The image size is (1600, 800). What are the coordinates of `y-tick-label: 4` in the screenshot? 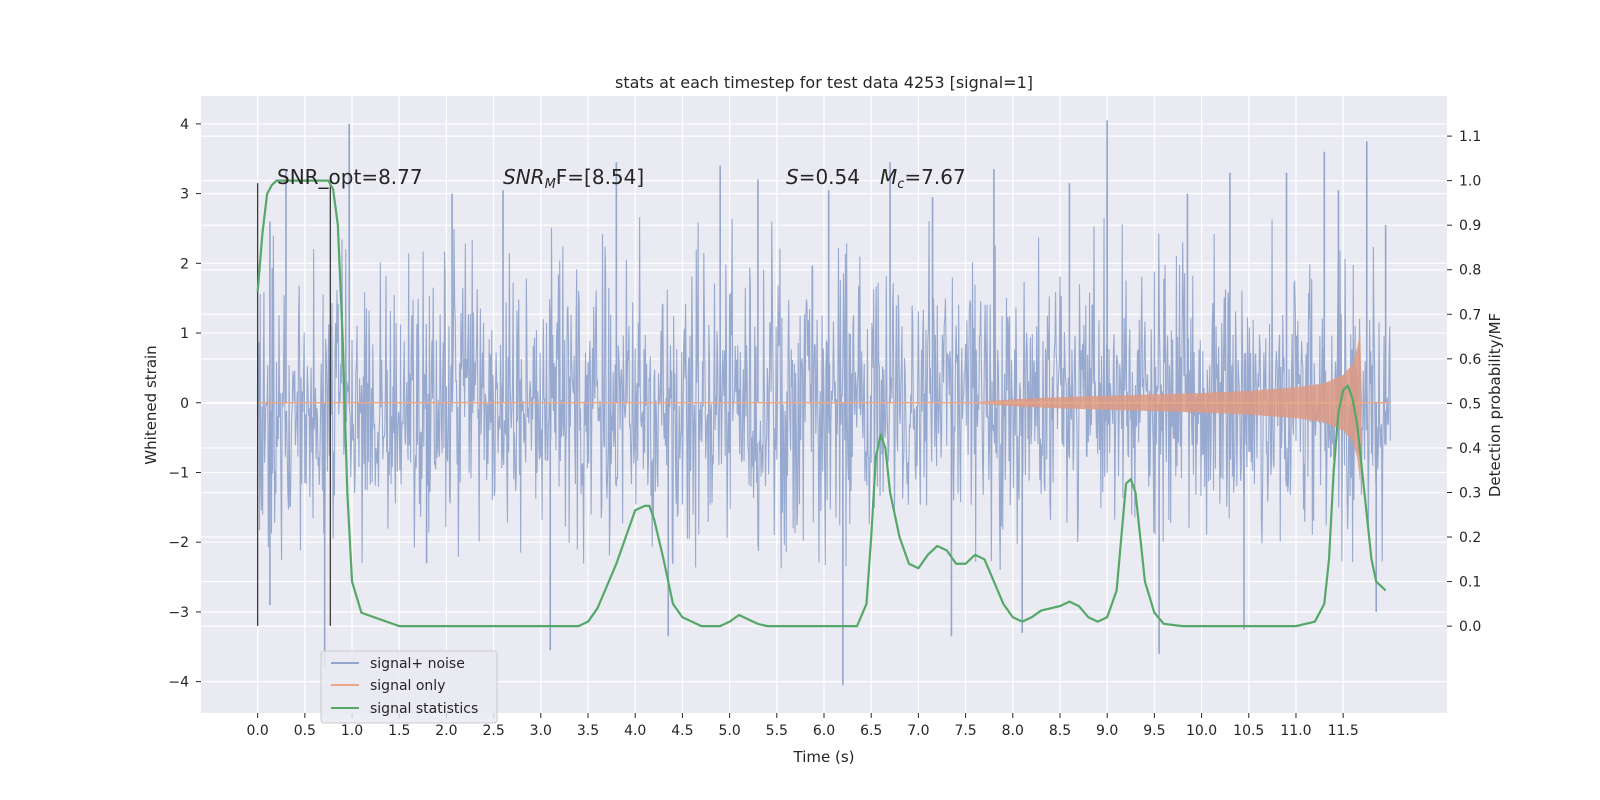 It's located at (184, 125).